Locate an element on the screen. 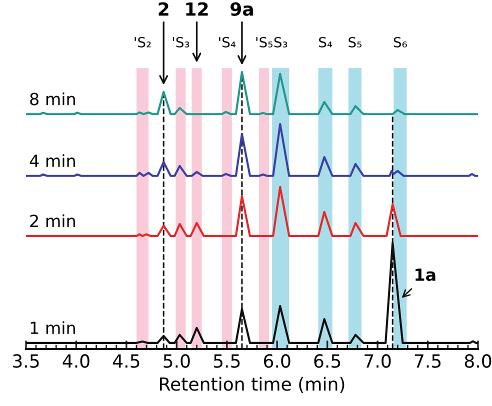 The image size is (492, 406). annotation: 1a is located at coordinates (426, 274).